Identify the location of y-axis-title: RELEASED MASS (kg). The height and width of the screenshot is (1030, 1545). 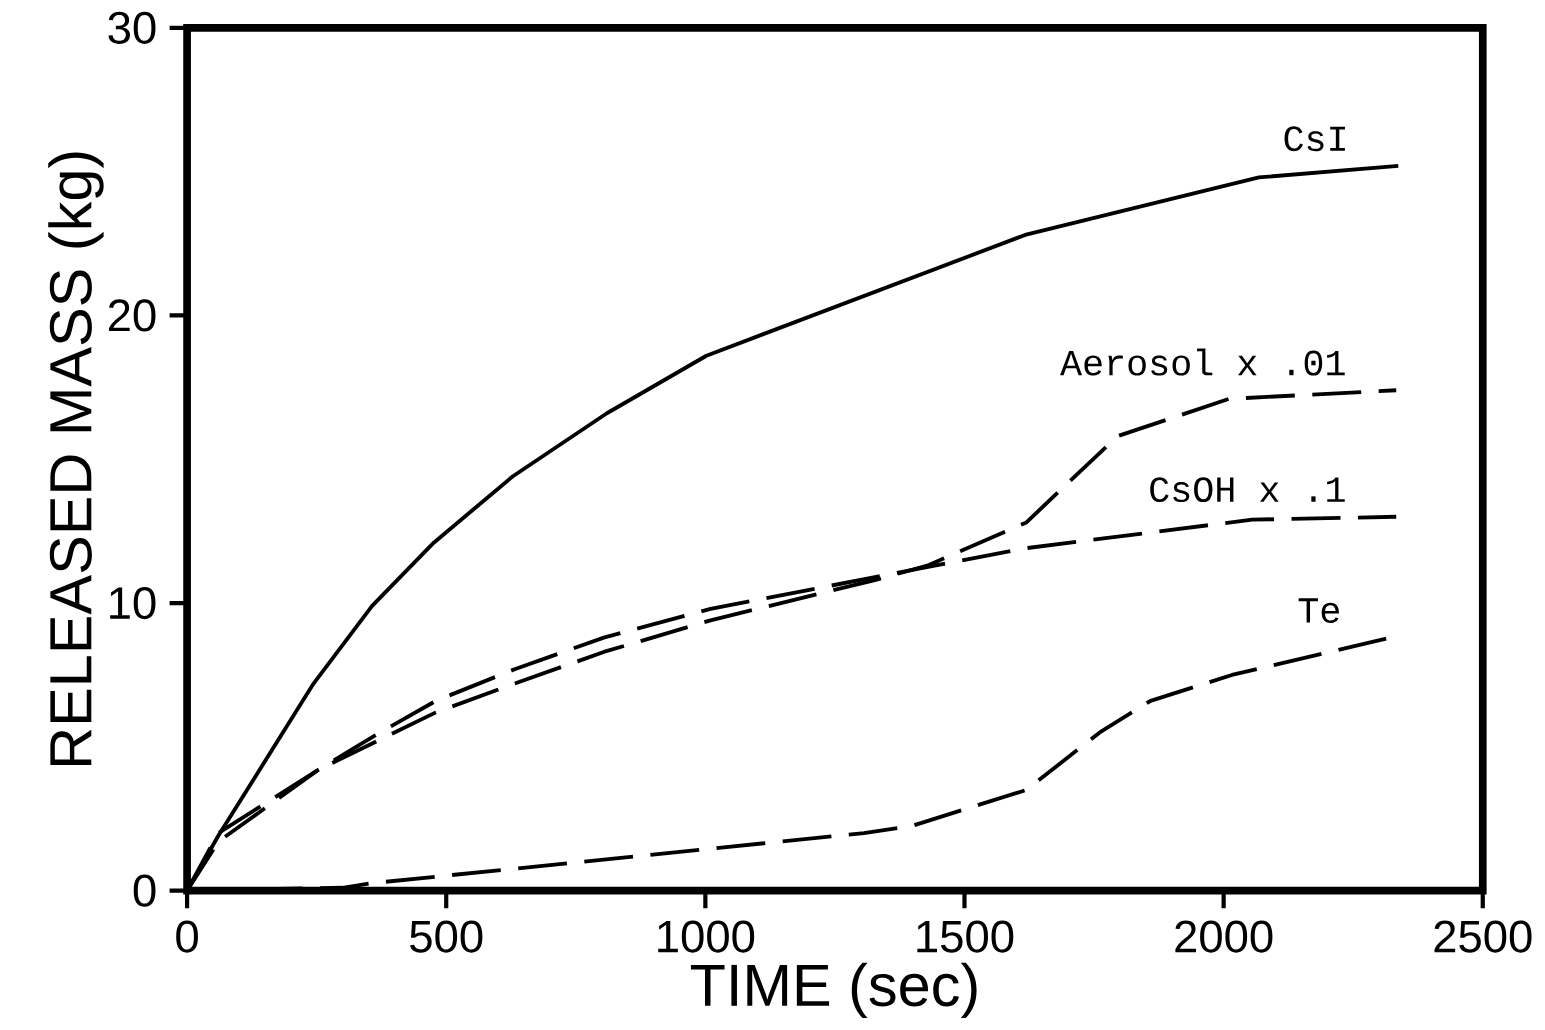
(76, 458).